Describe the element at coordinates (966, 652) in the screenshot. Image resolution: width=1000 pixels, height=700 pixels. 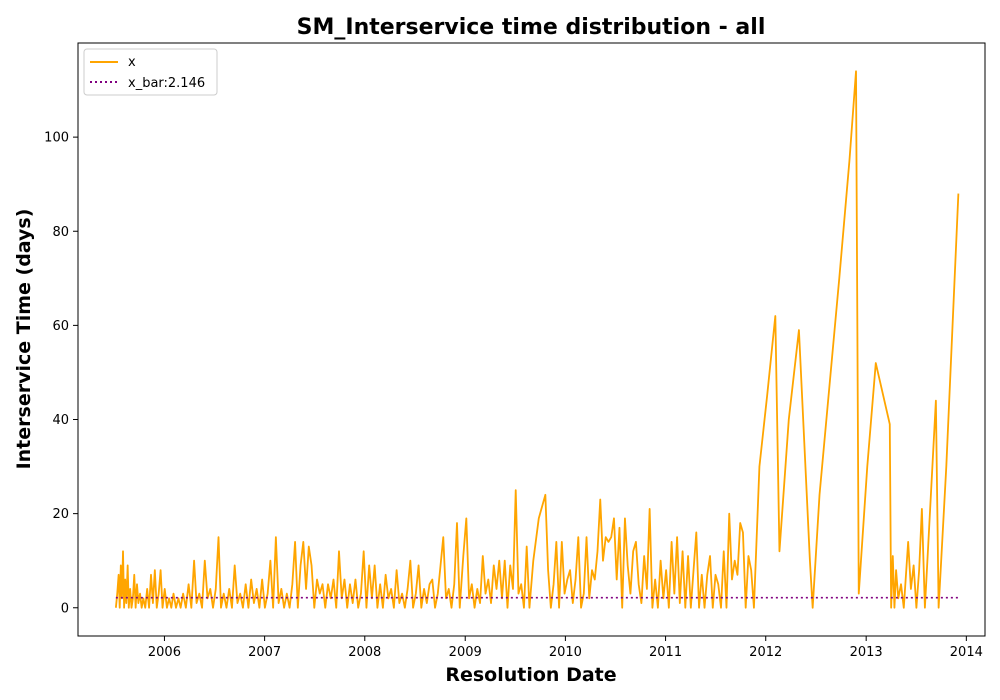
I see `x-tick-label: 2014` at that location.